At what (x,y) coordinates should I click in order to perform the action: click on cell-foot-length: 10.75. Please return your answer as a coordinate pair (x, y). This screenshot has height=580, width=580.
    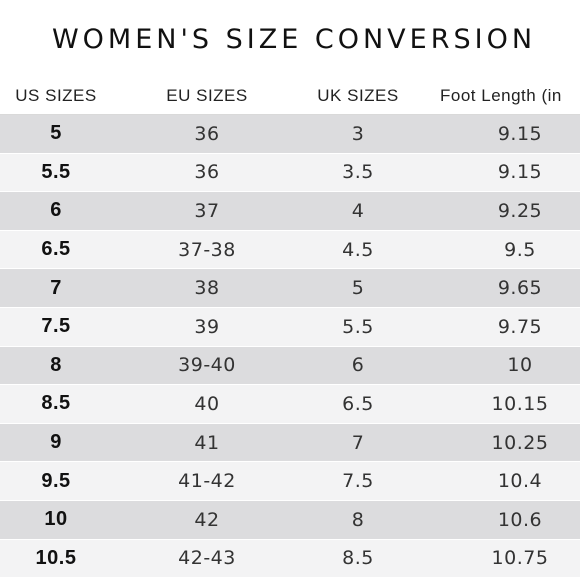
    Looking at the image, I should click on (520, 558).